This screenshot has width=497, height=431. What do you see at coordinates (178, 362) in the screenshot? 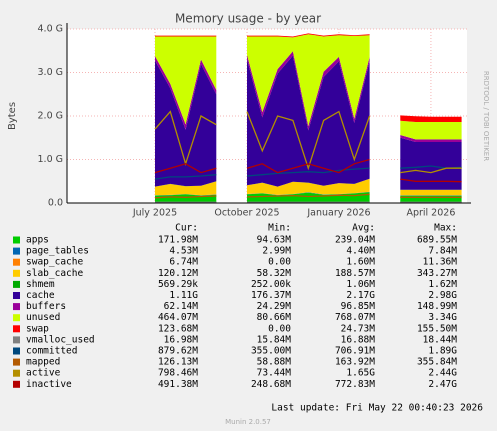
I see `legend-stat: 126.13M` at bounding box center [178, 362].